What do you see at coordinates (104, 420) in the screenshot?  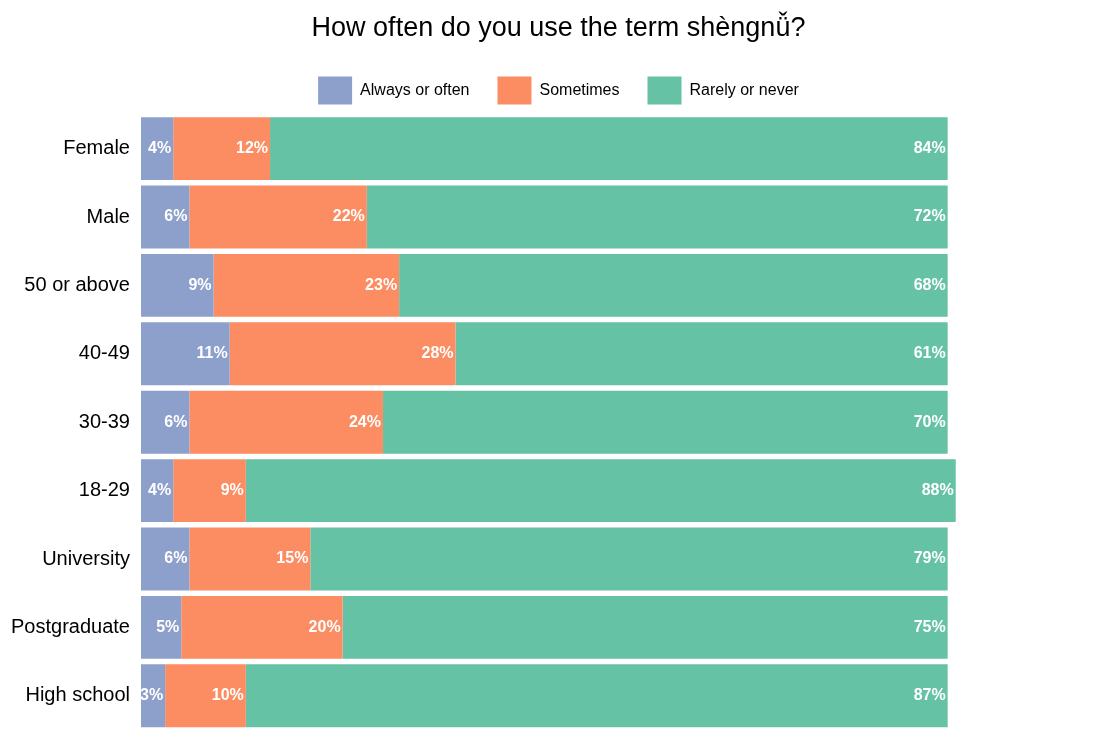 I see `y-tick-label: 30-39` at bounding box center [104, 420].